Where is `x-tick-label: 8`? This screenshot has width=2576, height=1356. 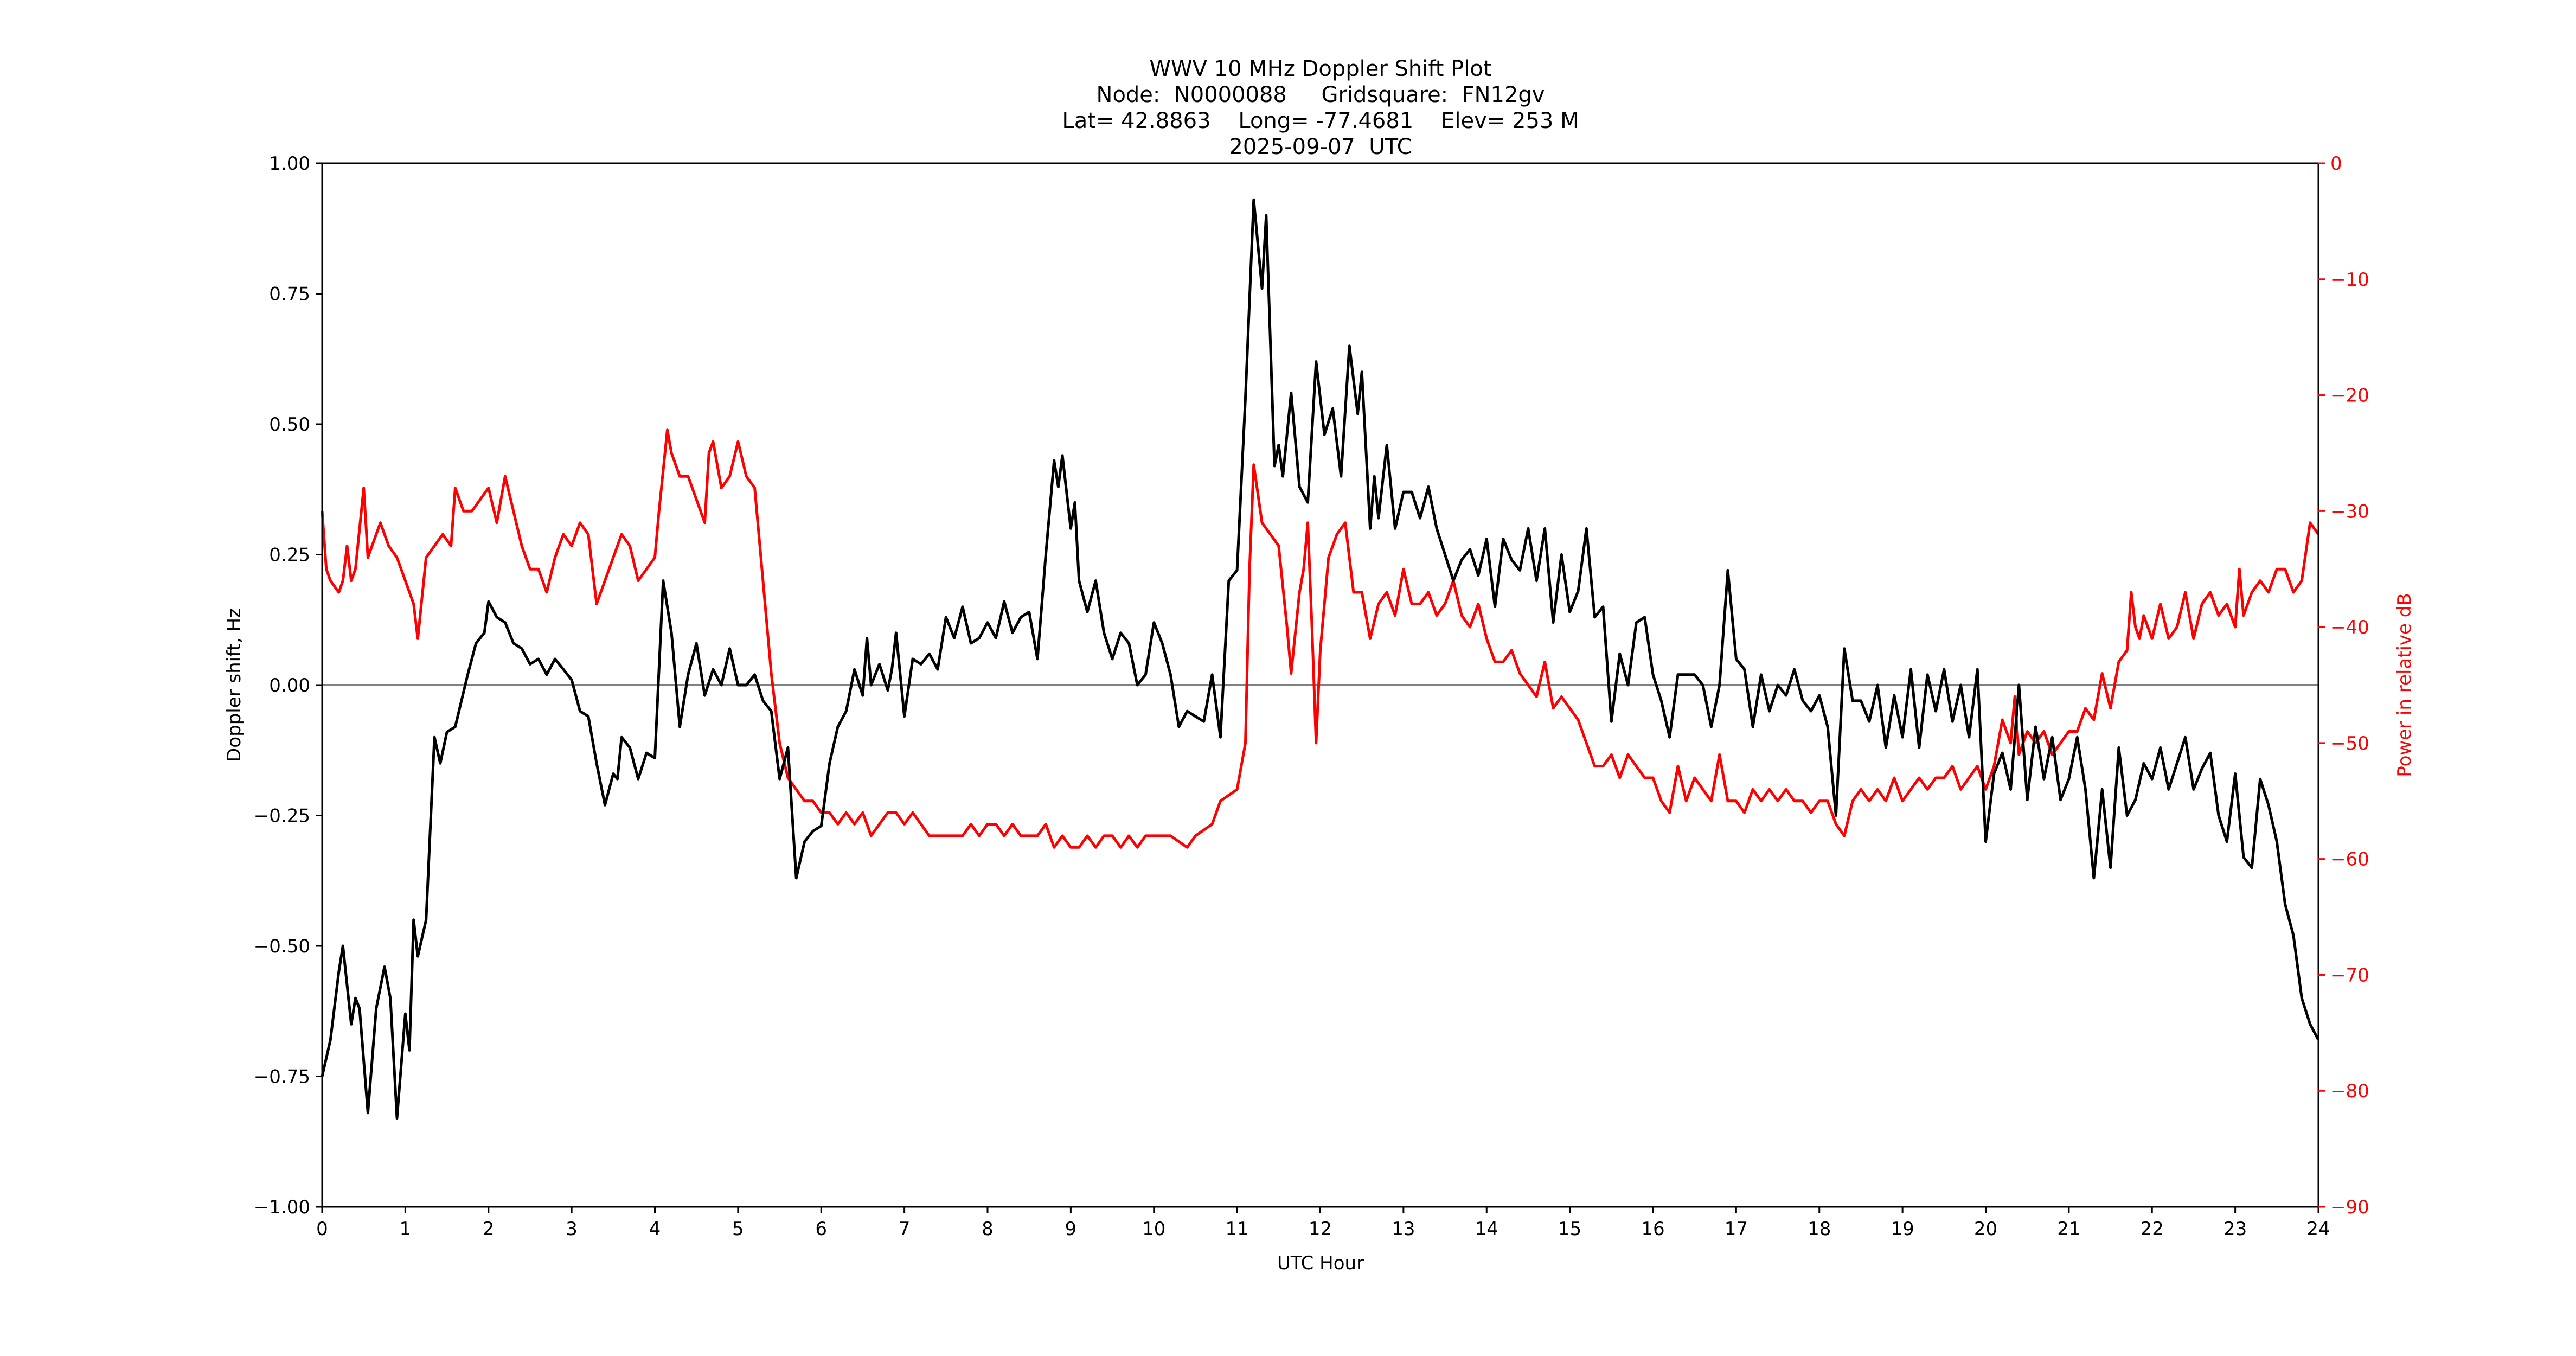 x-tick-label: 8 is located at coordinates (988, 1229).